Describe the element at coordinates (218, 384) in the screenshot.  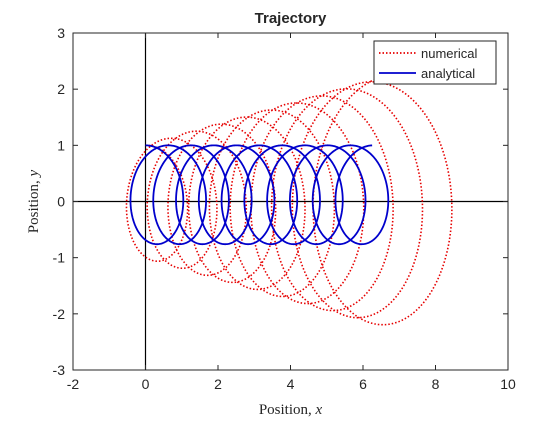
I see `x-tick-label: 2` at that location.